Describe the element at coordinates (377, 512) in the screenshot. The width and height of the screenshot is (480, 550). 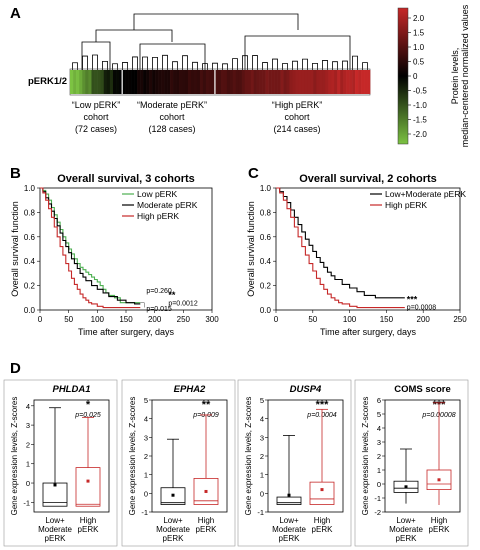
I see `y-tick-label: -2` at that location.